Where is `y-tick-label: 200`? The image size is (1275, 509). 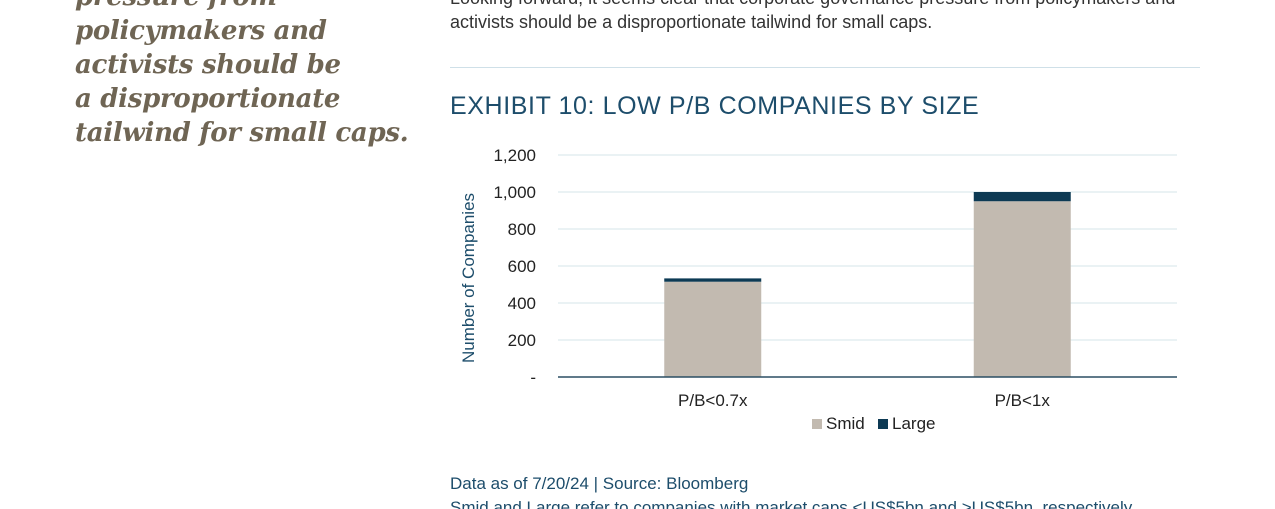 y-tick-label: 200 is located at coordinates (522, 340).